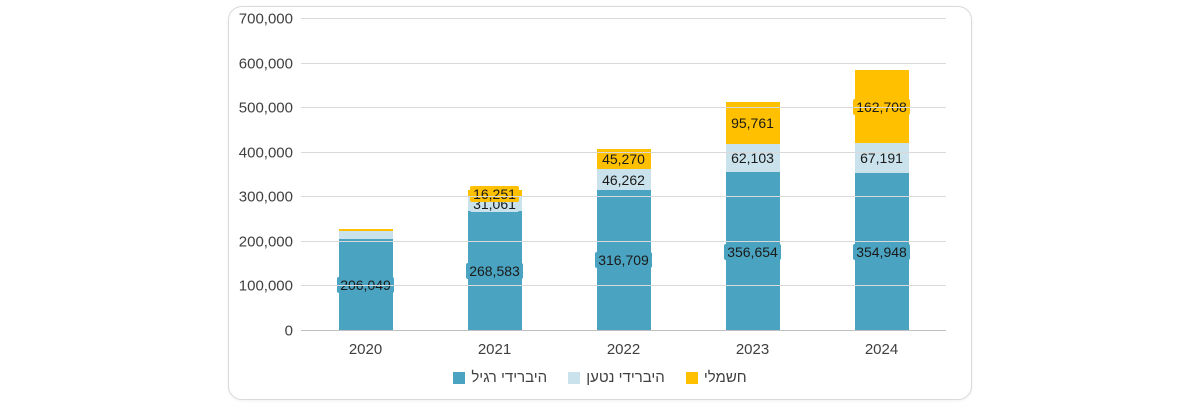  I want to click on bar-stack-2024: 354,948 67,191 162,708, so click(881, 200).